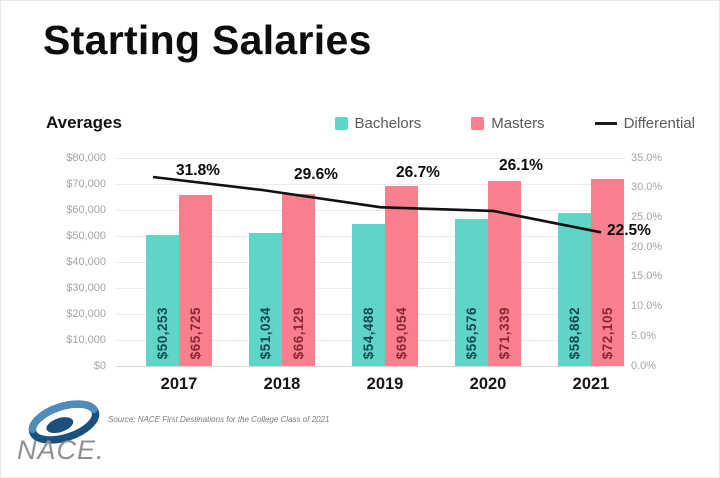 Image resolution: width=720 pixels, height=478 pixels. Describe the element at coordinates (86, 339) in the screenshot. I see `left-axis-tick: $10,000` at that location.